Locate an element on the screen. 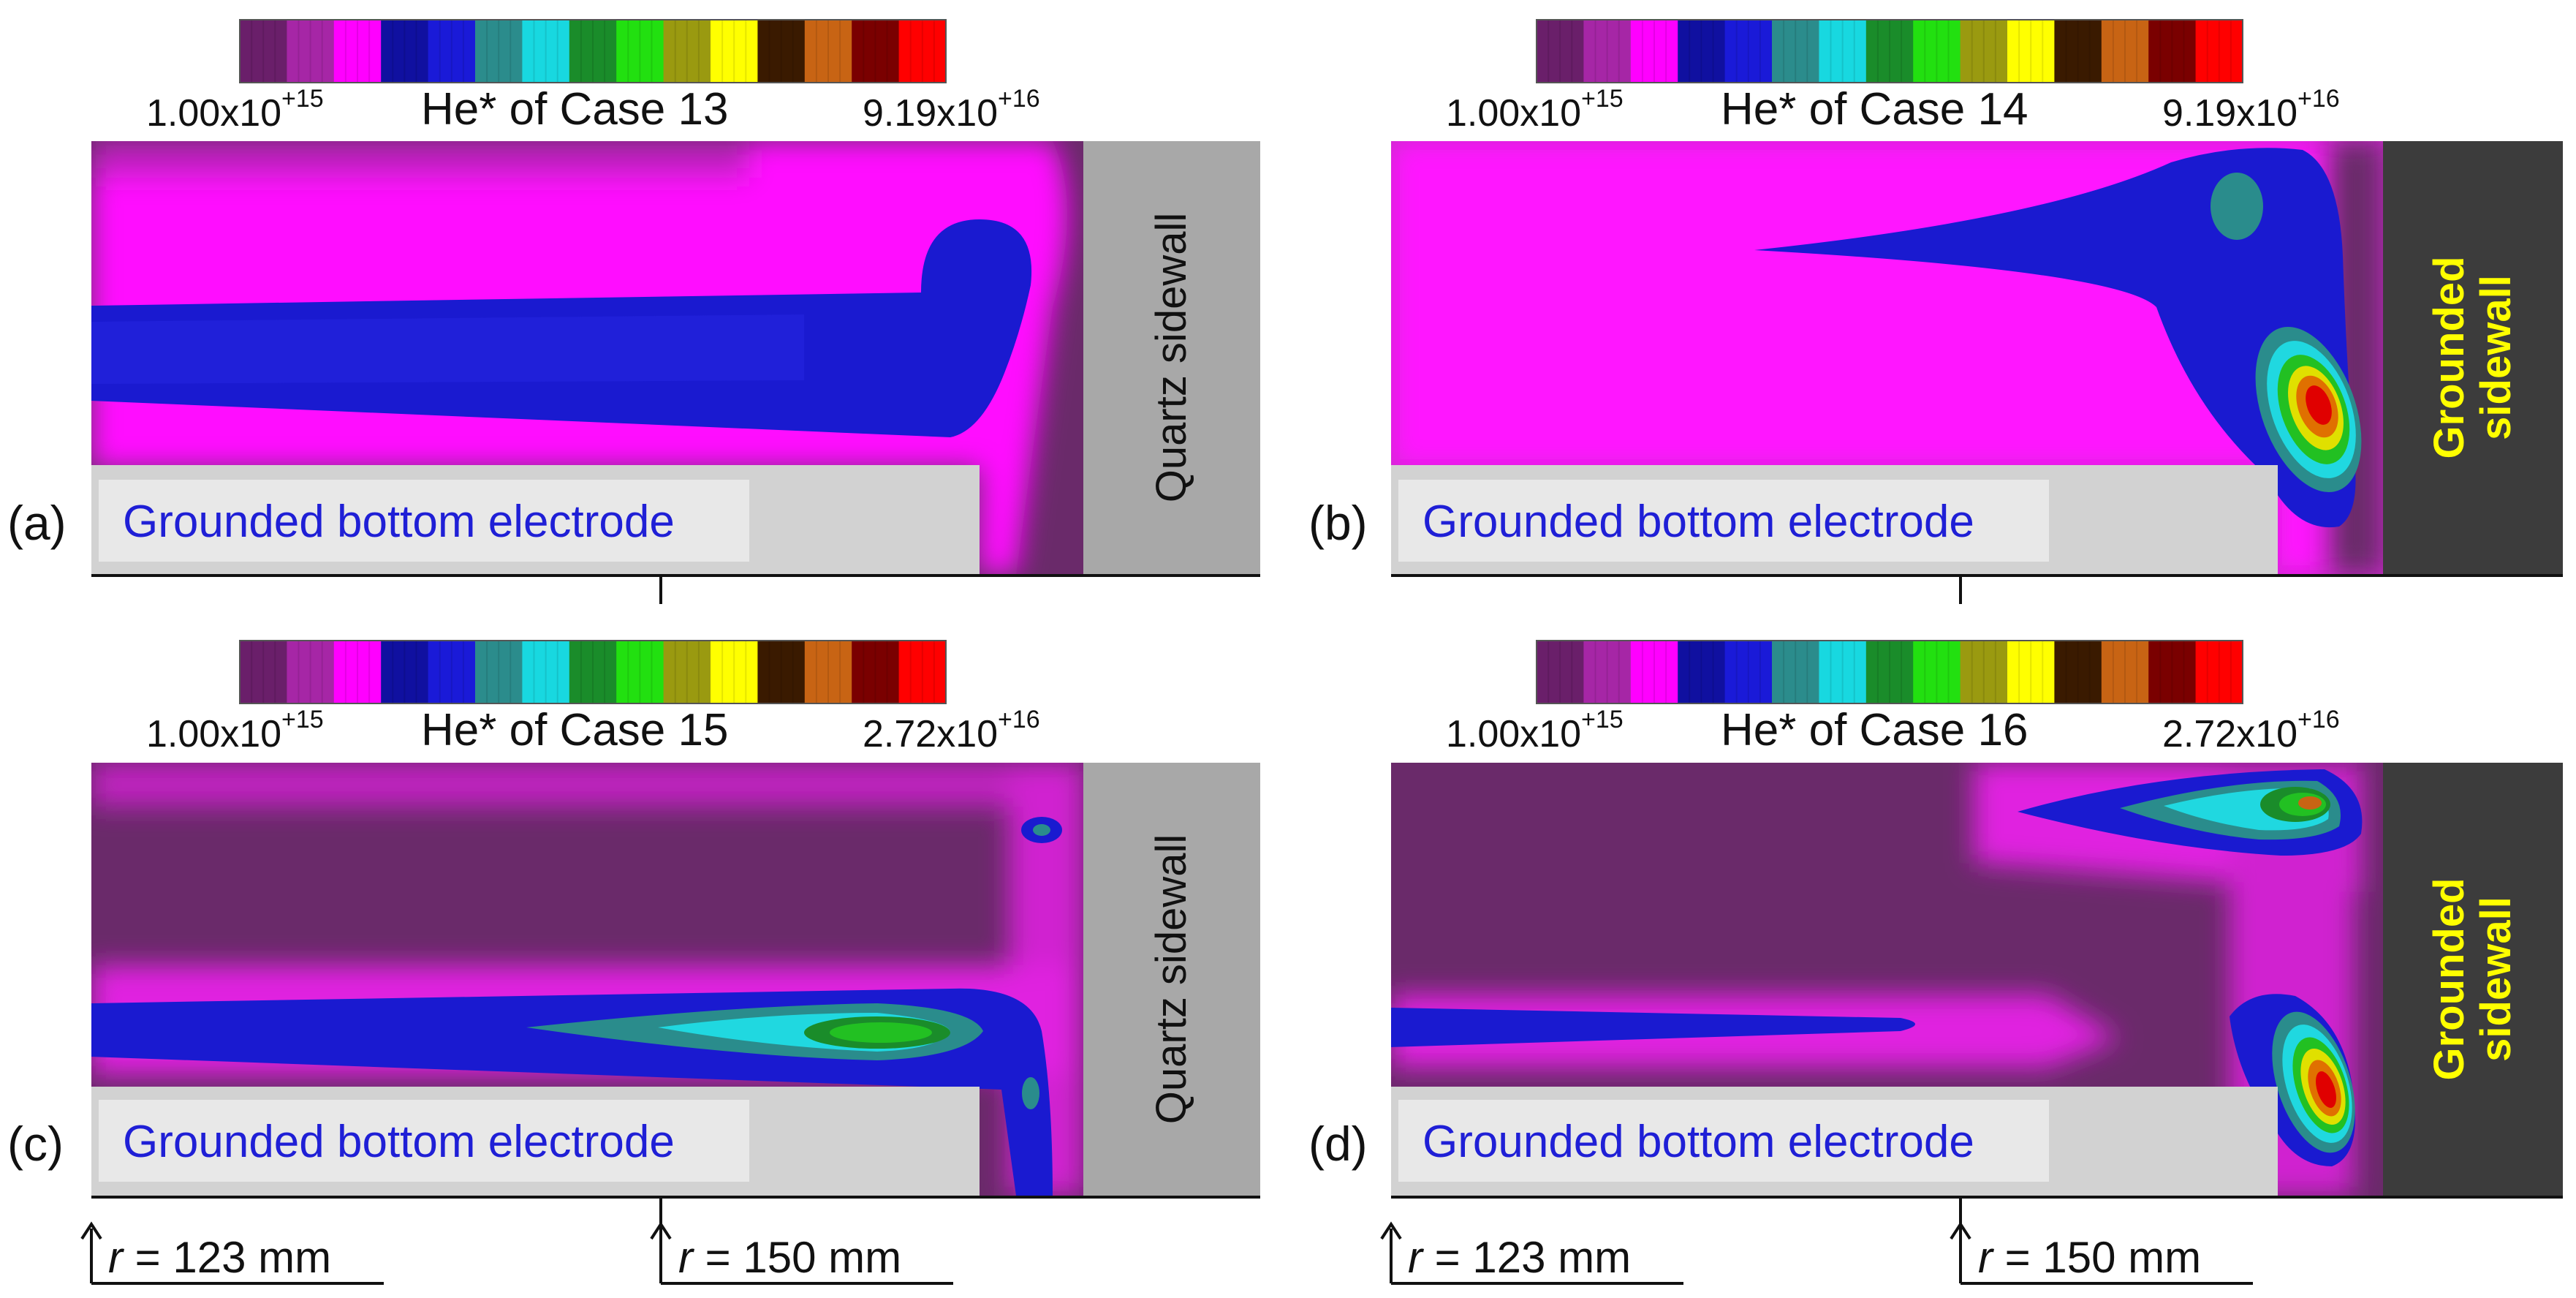 The image size is (2576, 1298). r123-marker-left: r = 123 mm is located at coordinates (232, 1253).